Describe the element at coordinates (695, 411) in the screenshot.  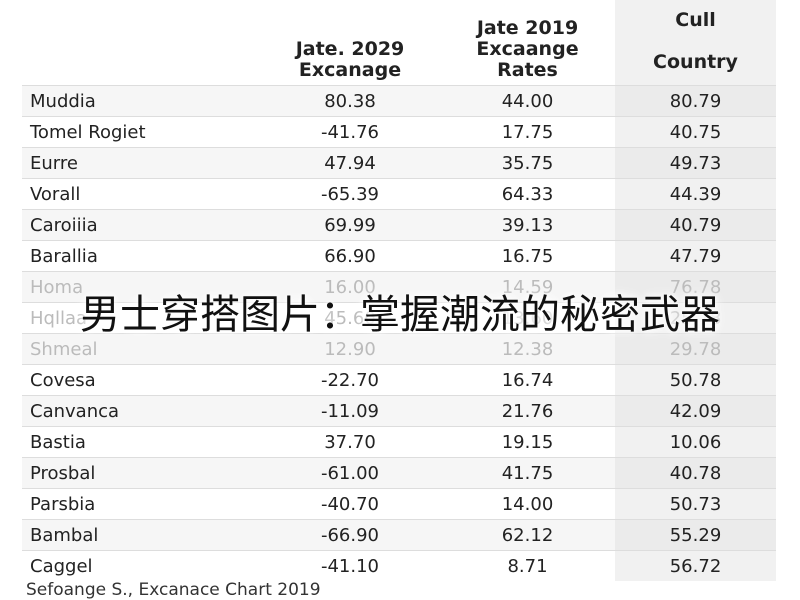
I see `cell: 42.09` at that location.